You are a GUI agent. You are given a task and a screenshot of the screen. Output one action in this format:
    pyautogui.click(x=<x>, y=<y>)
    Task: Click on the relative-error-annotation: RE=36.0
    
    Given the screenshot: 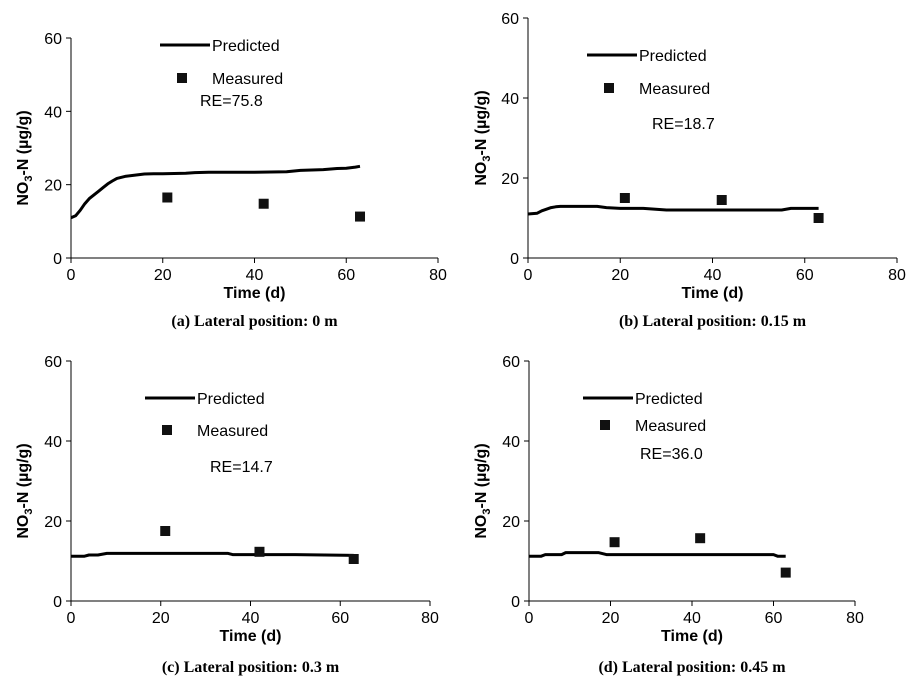 What is the action you would take?
    pyautogui.click(x=671, y=454)
    